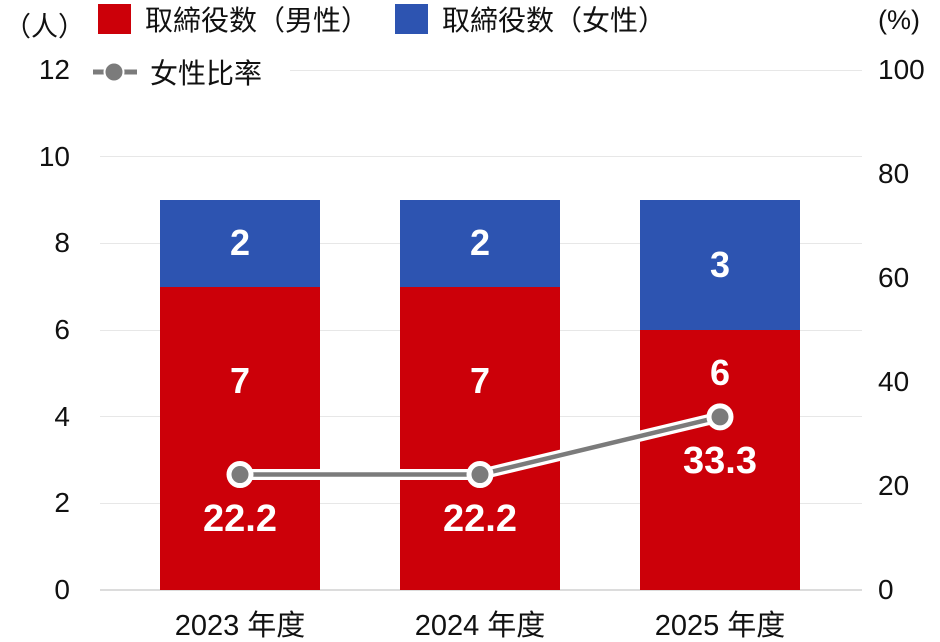  I want to click on left-axis-unit-label: （人）, so click(44, 27).